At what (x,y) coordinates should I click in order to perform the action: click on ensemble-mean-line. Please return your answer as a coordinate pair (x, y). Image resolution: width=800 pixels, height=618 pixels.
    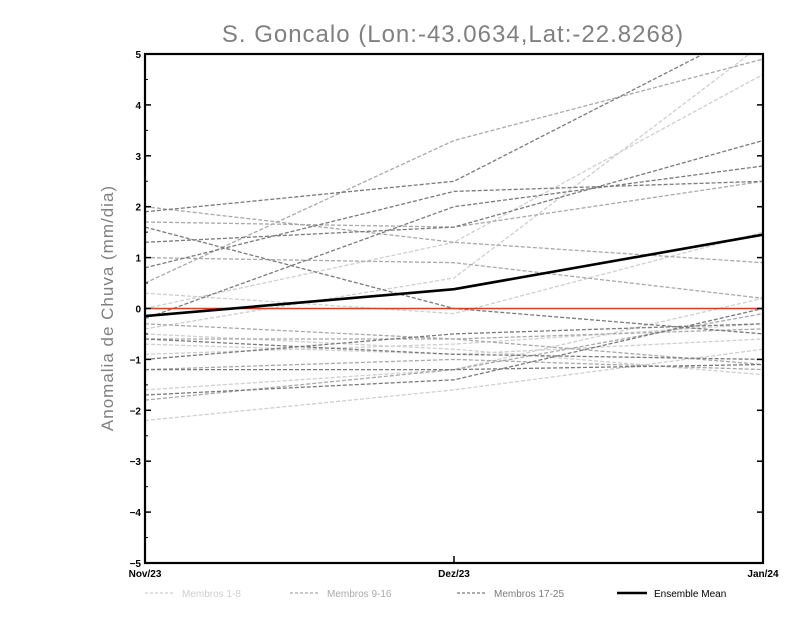
    Looking at the image, I should click on (454, 275).